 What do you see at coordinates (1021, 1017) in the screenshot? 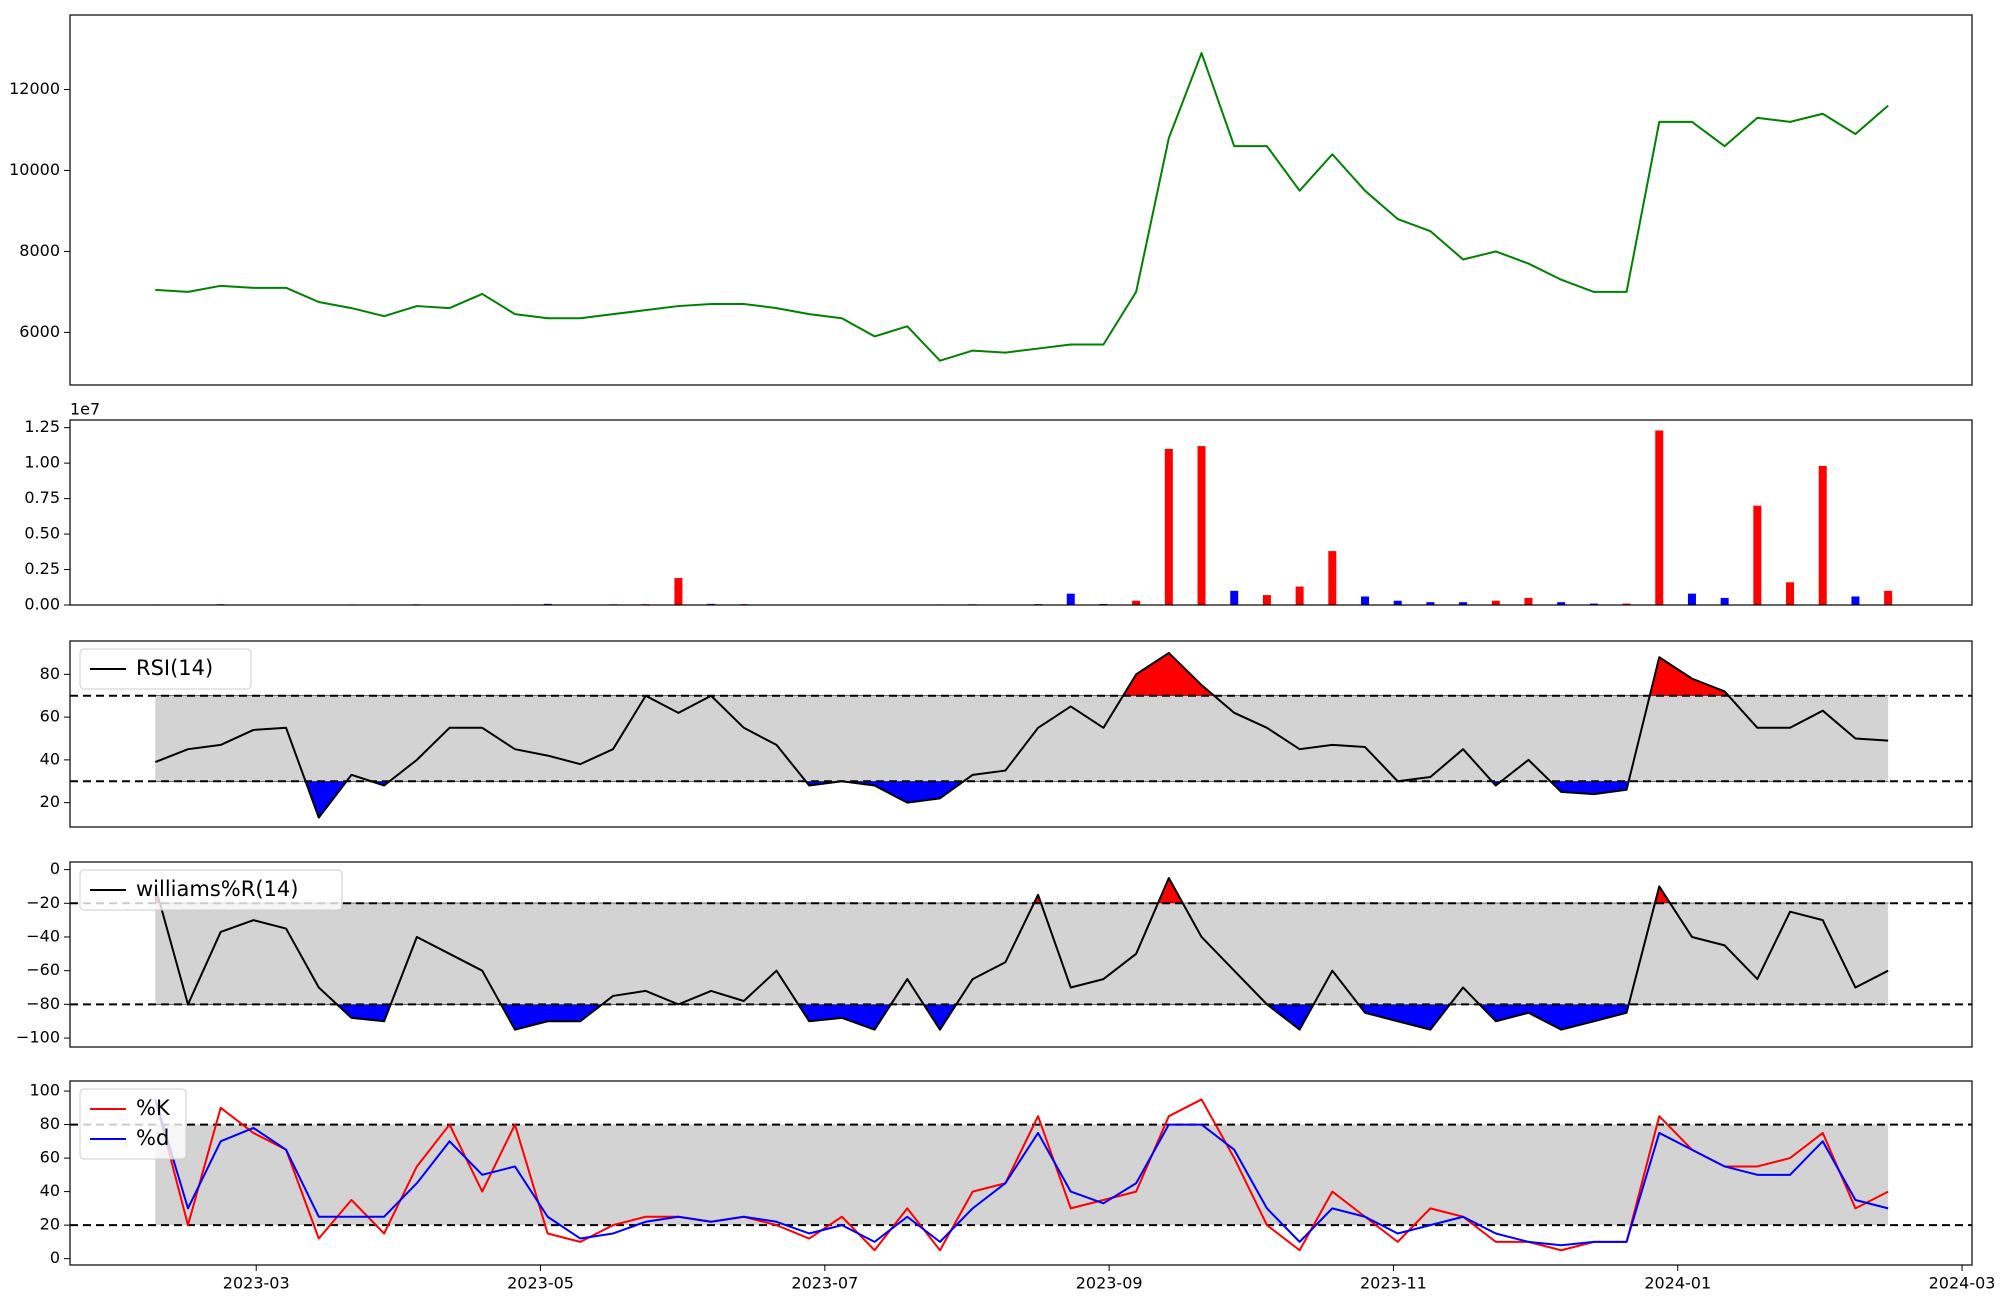
I see `low-fill` at bounding box center [1021, 1017].